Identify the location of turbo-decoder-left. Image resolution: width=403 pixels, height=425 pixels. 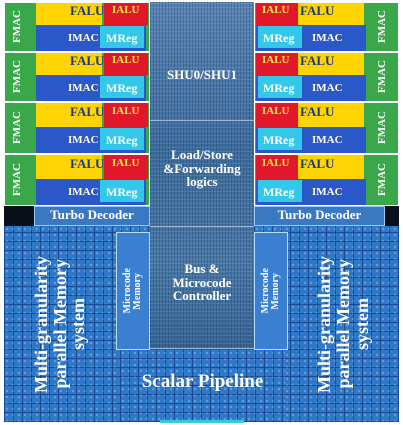
(92, 216).